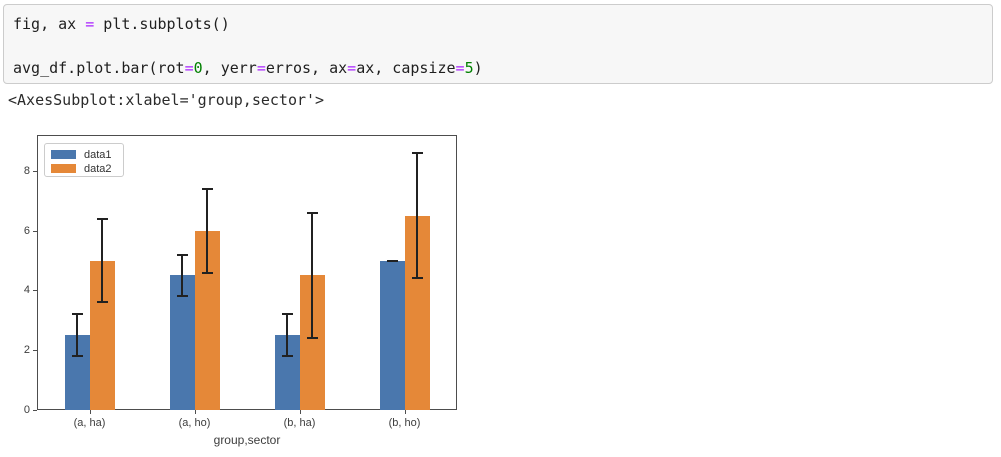 Image resolution: width=1001 pixels, height=457 pixels. What do you see at coordinates (469, 68) in the screenshot?
I see `code-token-num: 5` at bounding box center [469, 68].